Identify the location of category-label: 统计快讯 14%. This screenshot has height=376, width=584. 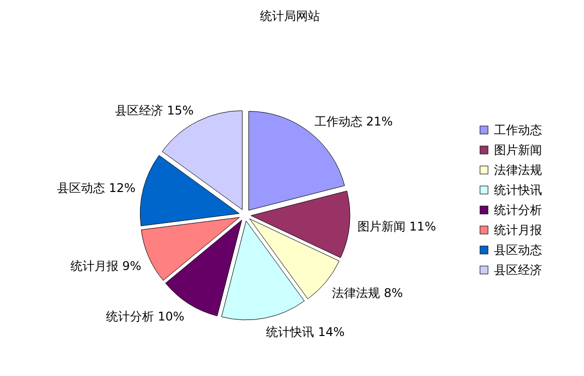
(305, 332).